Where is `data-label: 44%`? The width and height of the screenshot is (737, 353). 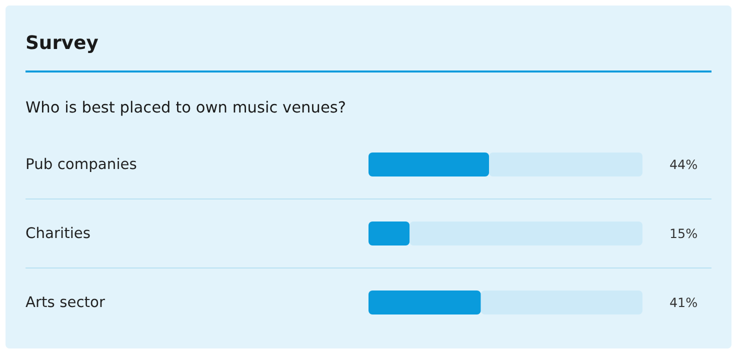 data-label: 44% is located at coordinates (684, 164).